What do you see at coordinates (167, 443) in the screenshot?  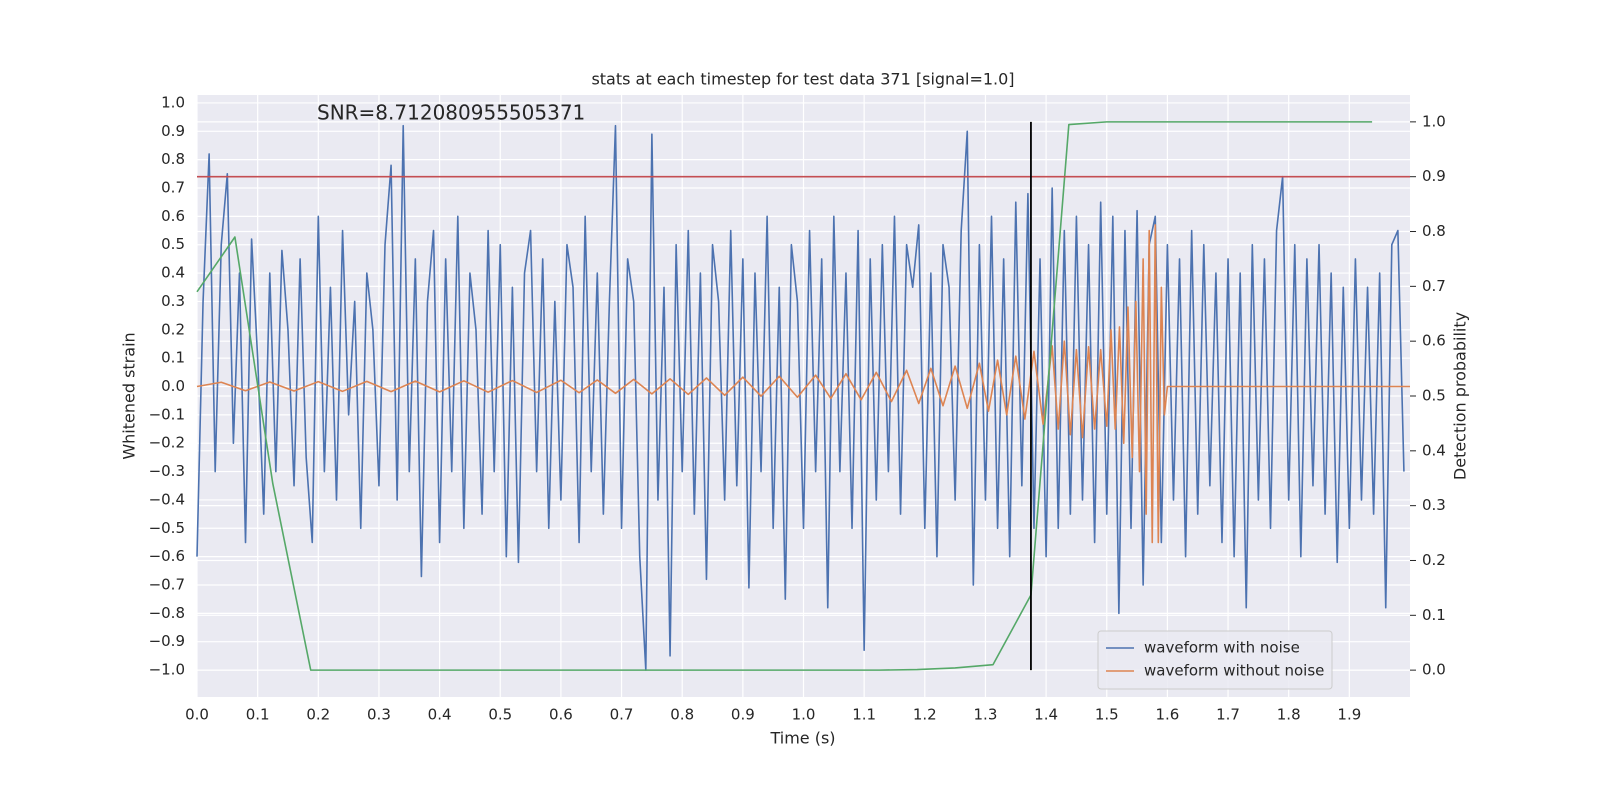 I see `y-tick-label: −0.2` at bounding box center [167, 443].